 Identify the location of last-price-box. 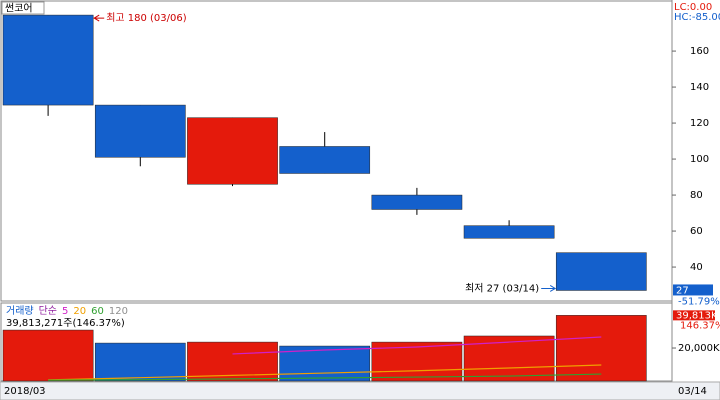
(693, 290).